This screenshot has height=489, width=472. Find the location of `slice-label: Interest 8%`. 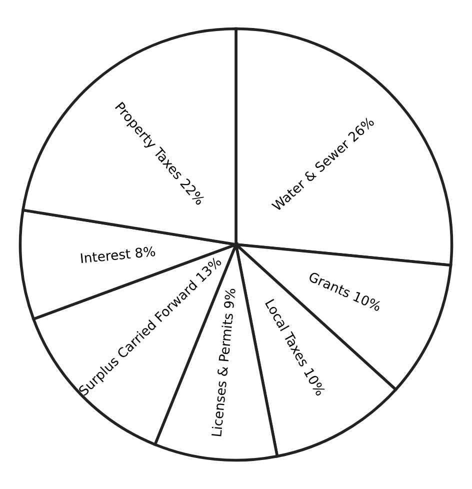

slice-label: Interest 8% is located at coordinates (118, 255).